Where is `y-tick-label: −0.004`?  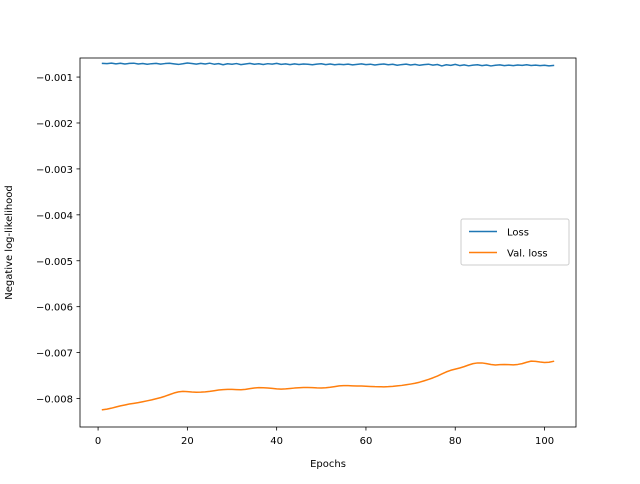 y-tick-label: −0.004 is located at coordinates (54, 216).